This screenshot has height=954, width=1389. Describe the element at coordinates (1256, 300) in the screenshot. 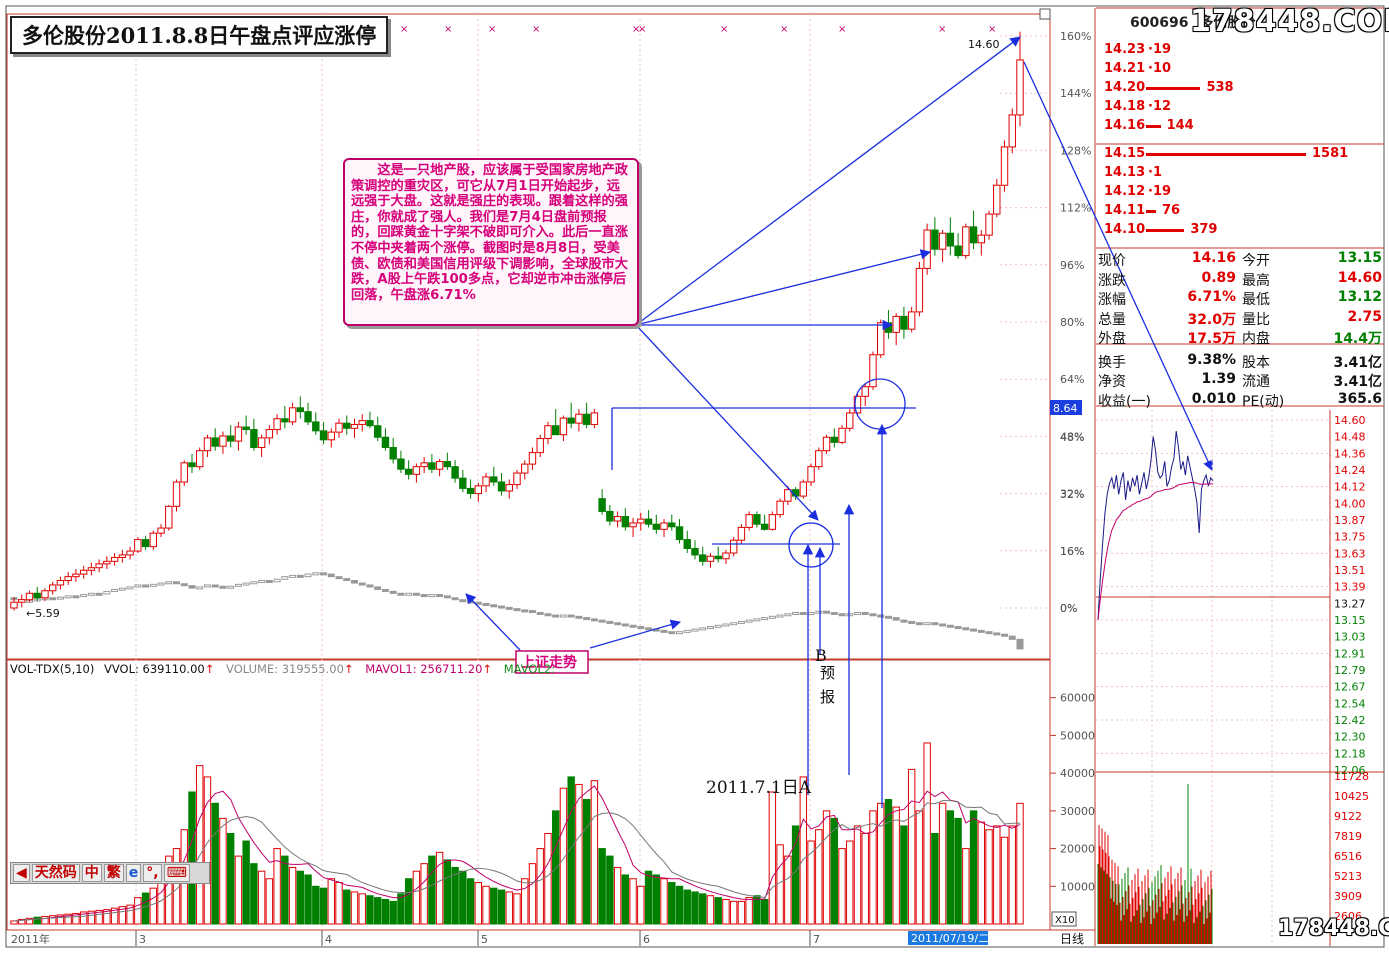

I see `quote-label-2: 最低` at that location.